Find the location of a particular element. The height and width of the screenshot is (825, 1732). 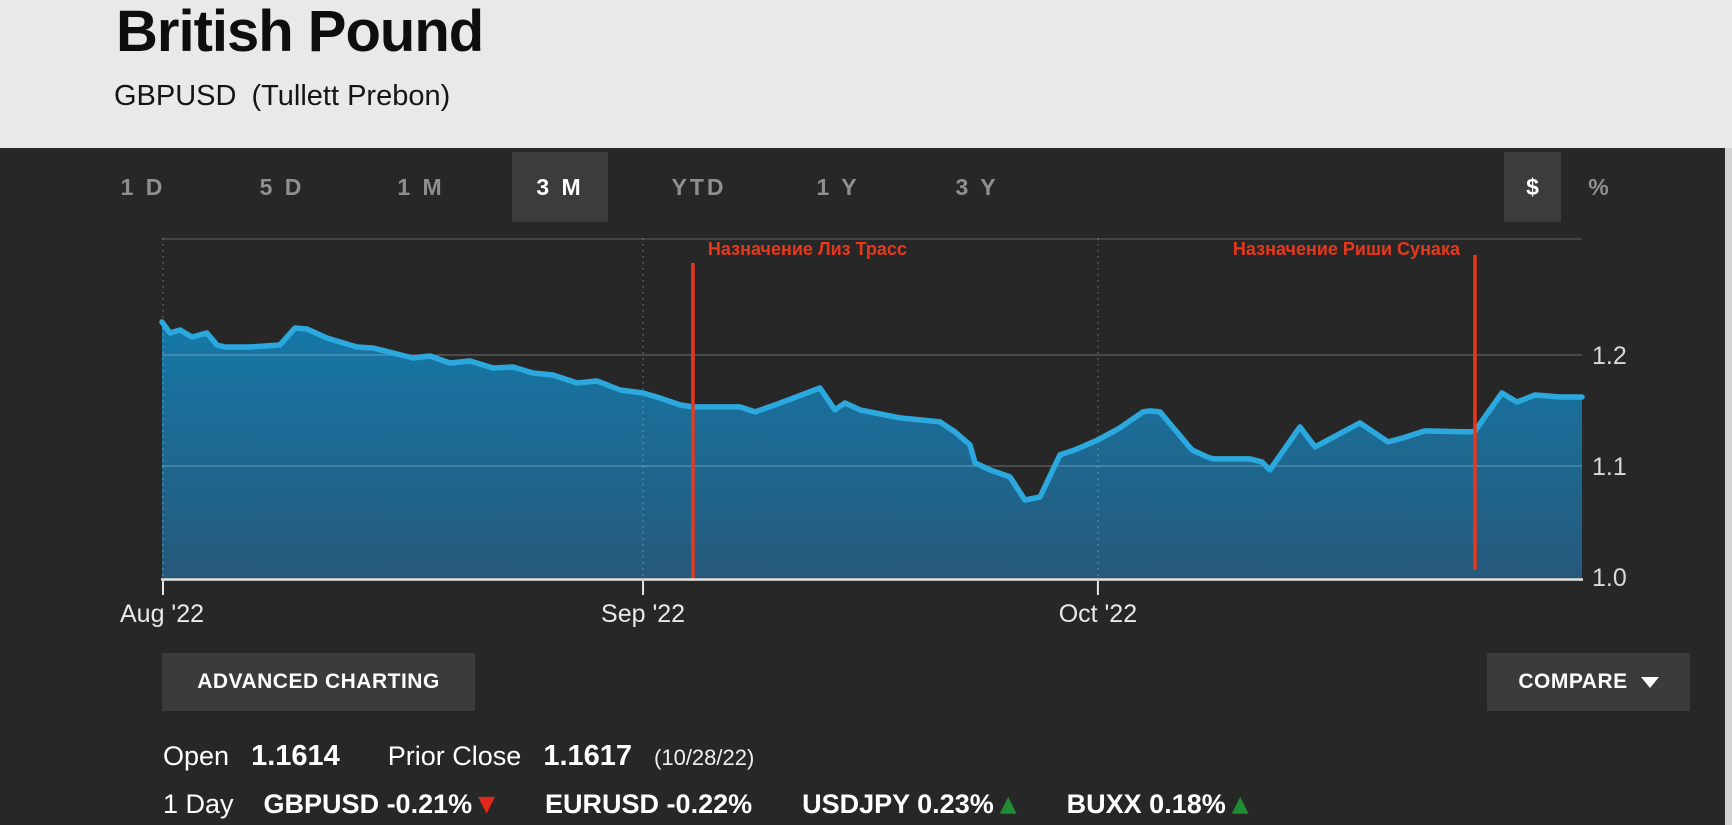

y-axis-label: 1.1 is located at coordinates (1609, 467).